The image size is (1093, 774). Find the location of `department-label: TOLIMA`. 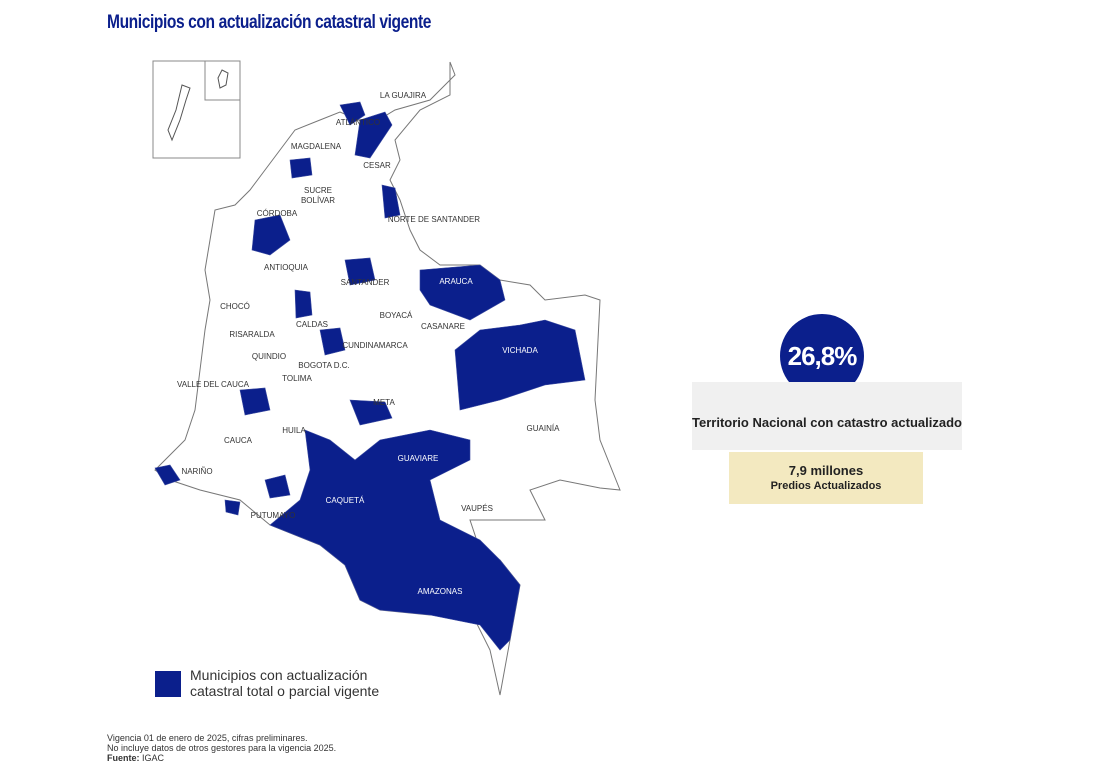

department-label: TOLIMA is located at coordinates (297, 378).